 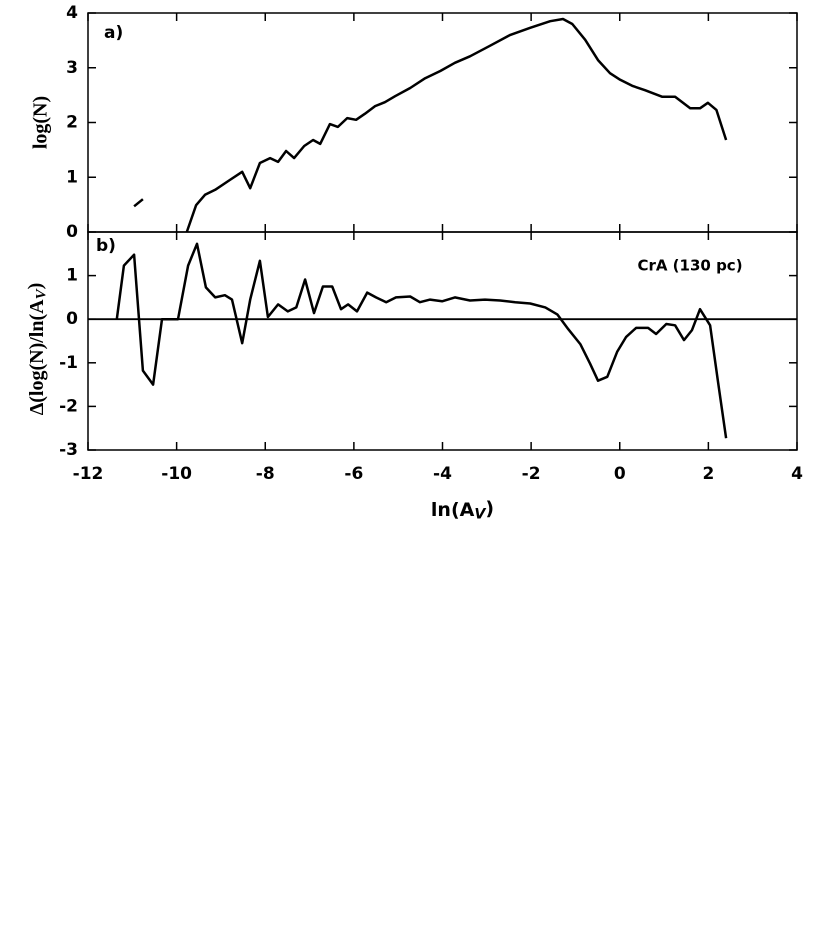 What do you see at coordinates (797, 474) in the screenshot?
I see `x-tick-label: 4` at bounding box center [797, 474].